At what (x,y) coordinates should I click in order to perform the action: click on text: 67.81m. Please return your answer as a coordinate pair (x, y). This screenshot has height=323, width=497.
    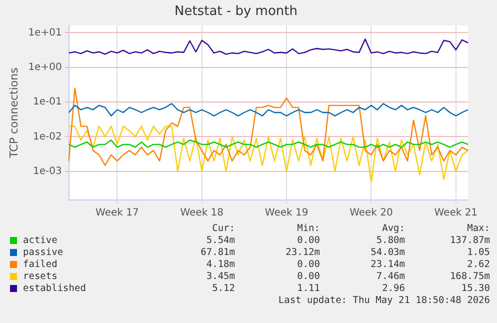
    Looking at the image, I should click on (217, 252).